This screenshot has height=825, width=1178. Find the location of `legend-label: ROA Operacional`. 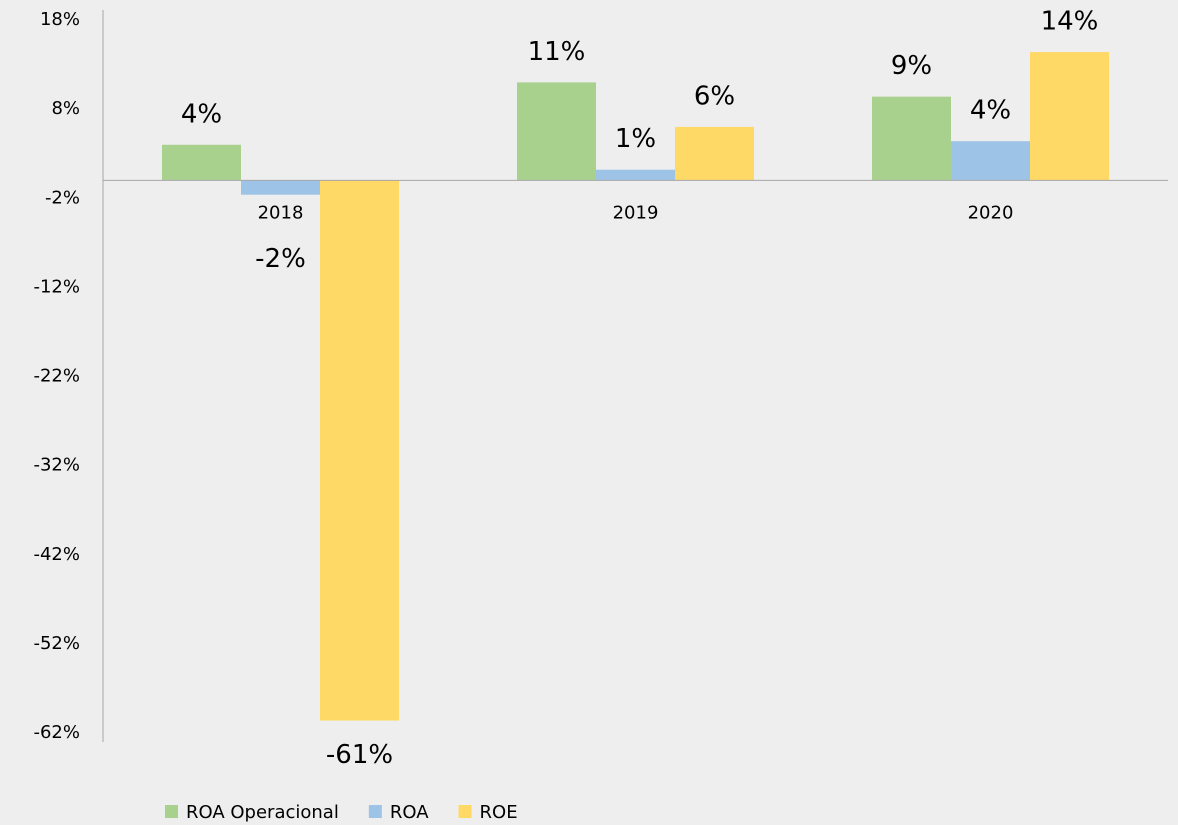

legend-label: ROA Operacional is located at coordinates (262, 812).